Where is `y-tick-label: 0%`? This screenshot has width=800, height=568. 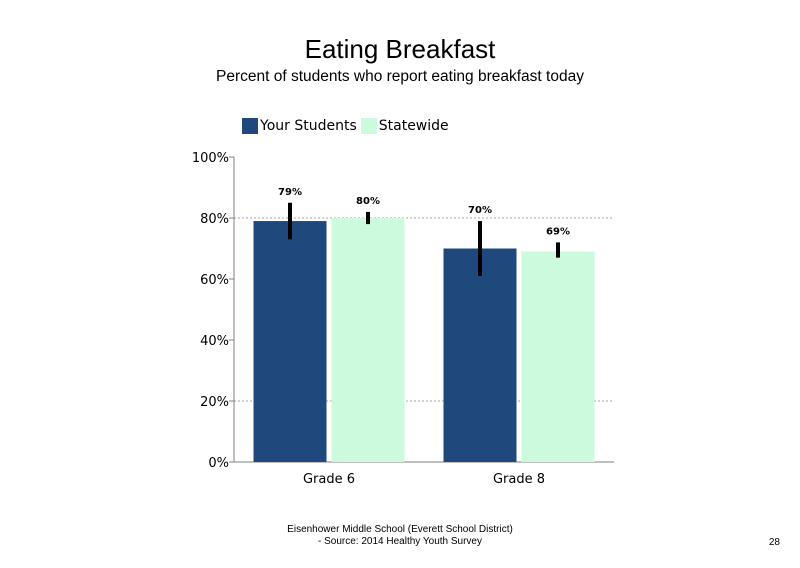
y-tick-label: 0% is located at coordinates (218, 463).